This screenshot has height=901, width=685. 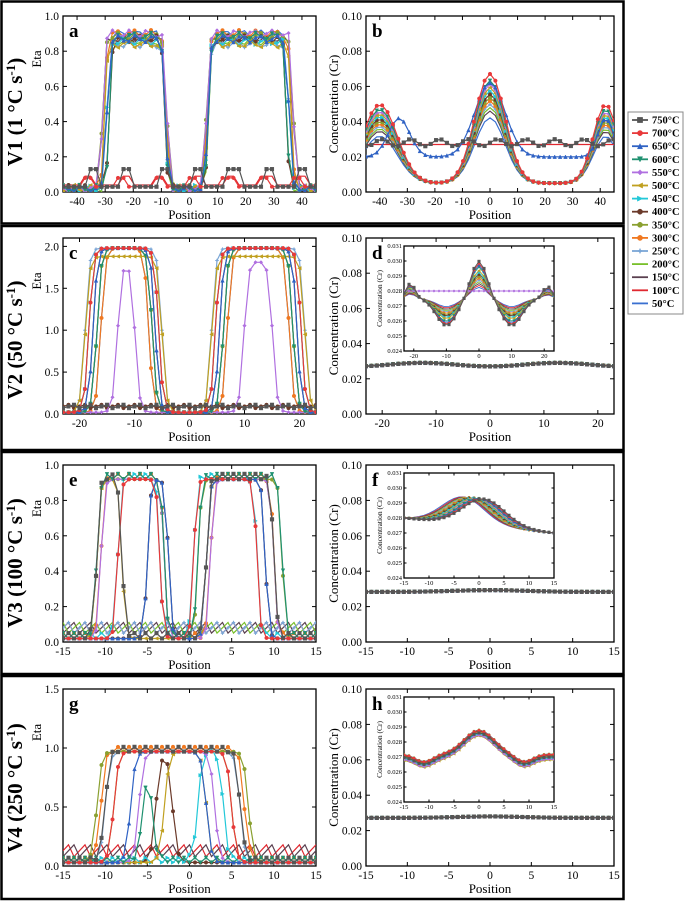 I want to click on y-tick-label: 0.2, so click(x=52, y=158).